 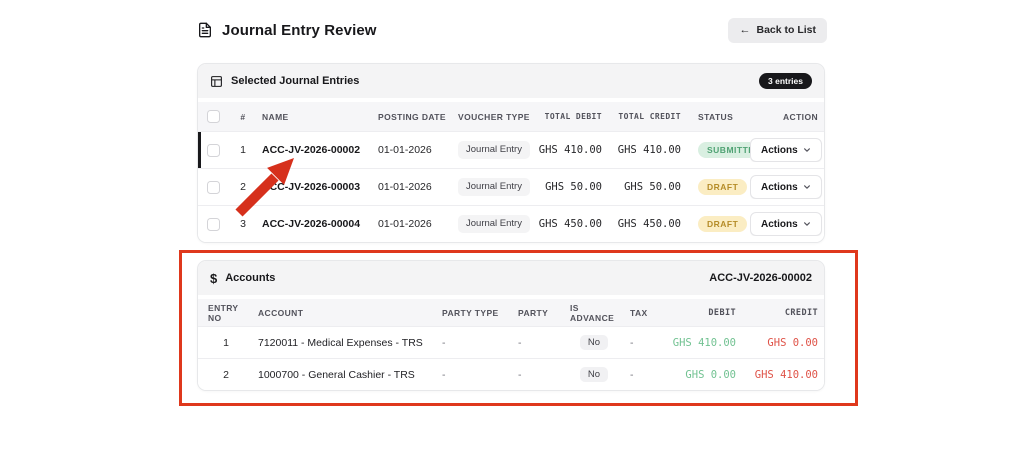 What do you see at coordinates (281, 312) in the screenshot?
I see `col-account: ACCOUNT` at bounding box center [281, 312].